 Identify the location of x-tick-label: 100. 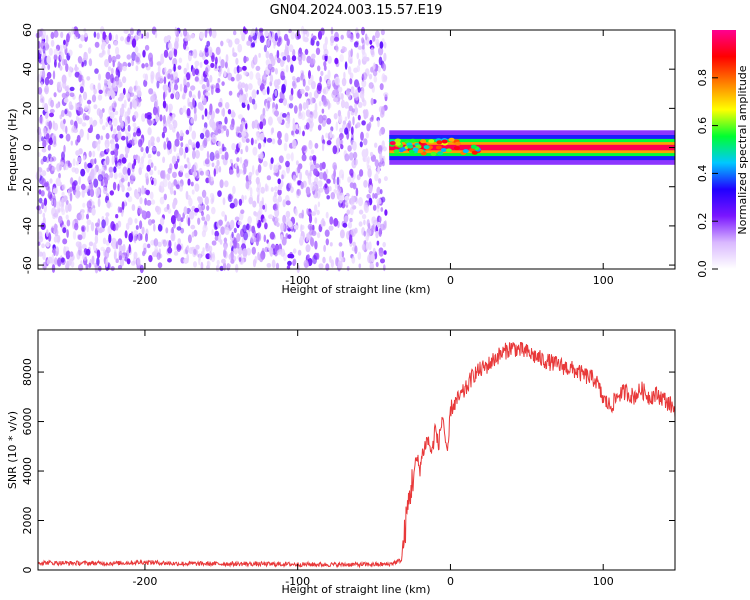
(603, 581).